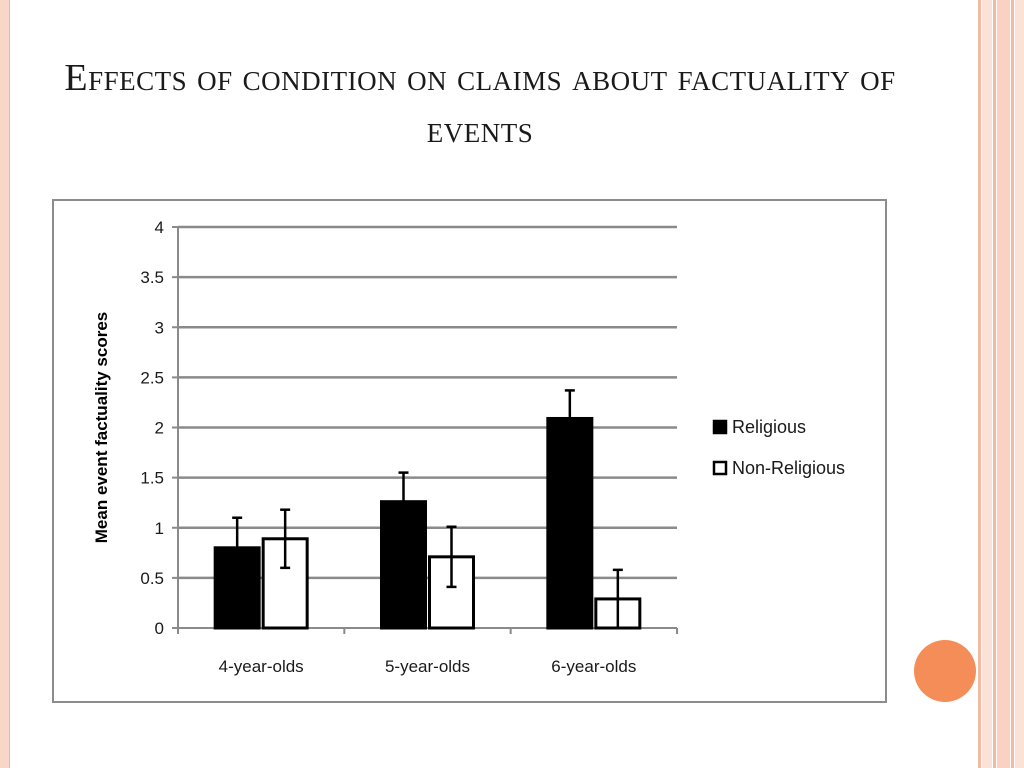 The height and width of the screenshot is (768, 1024). What do you see at coordinates (261, 666) in the screenshot?
I see `x-category-label: 4-year-olds` at bounding box center [261, 666].